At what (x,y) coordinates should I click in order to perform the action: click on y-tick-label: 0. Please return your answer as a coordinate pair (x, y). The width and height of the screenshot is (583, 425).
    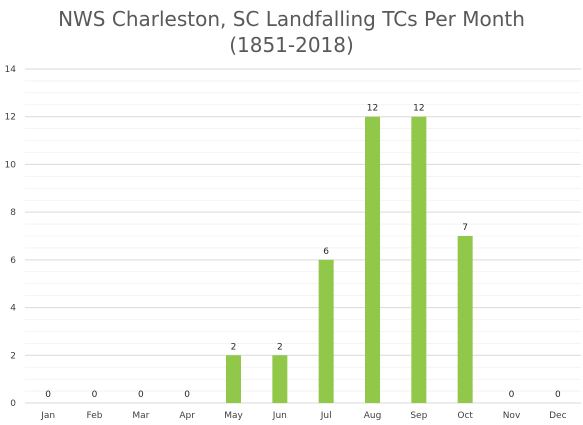
    Looking at the image, I should click on (13, 404).